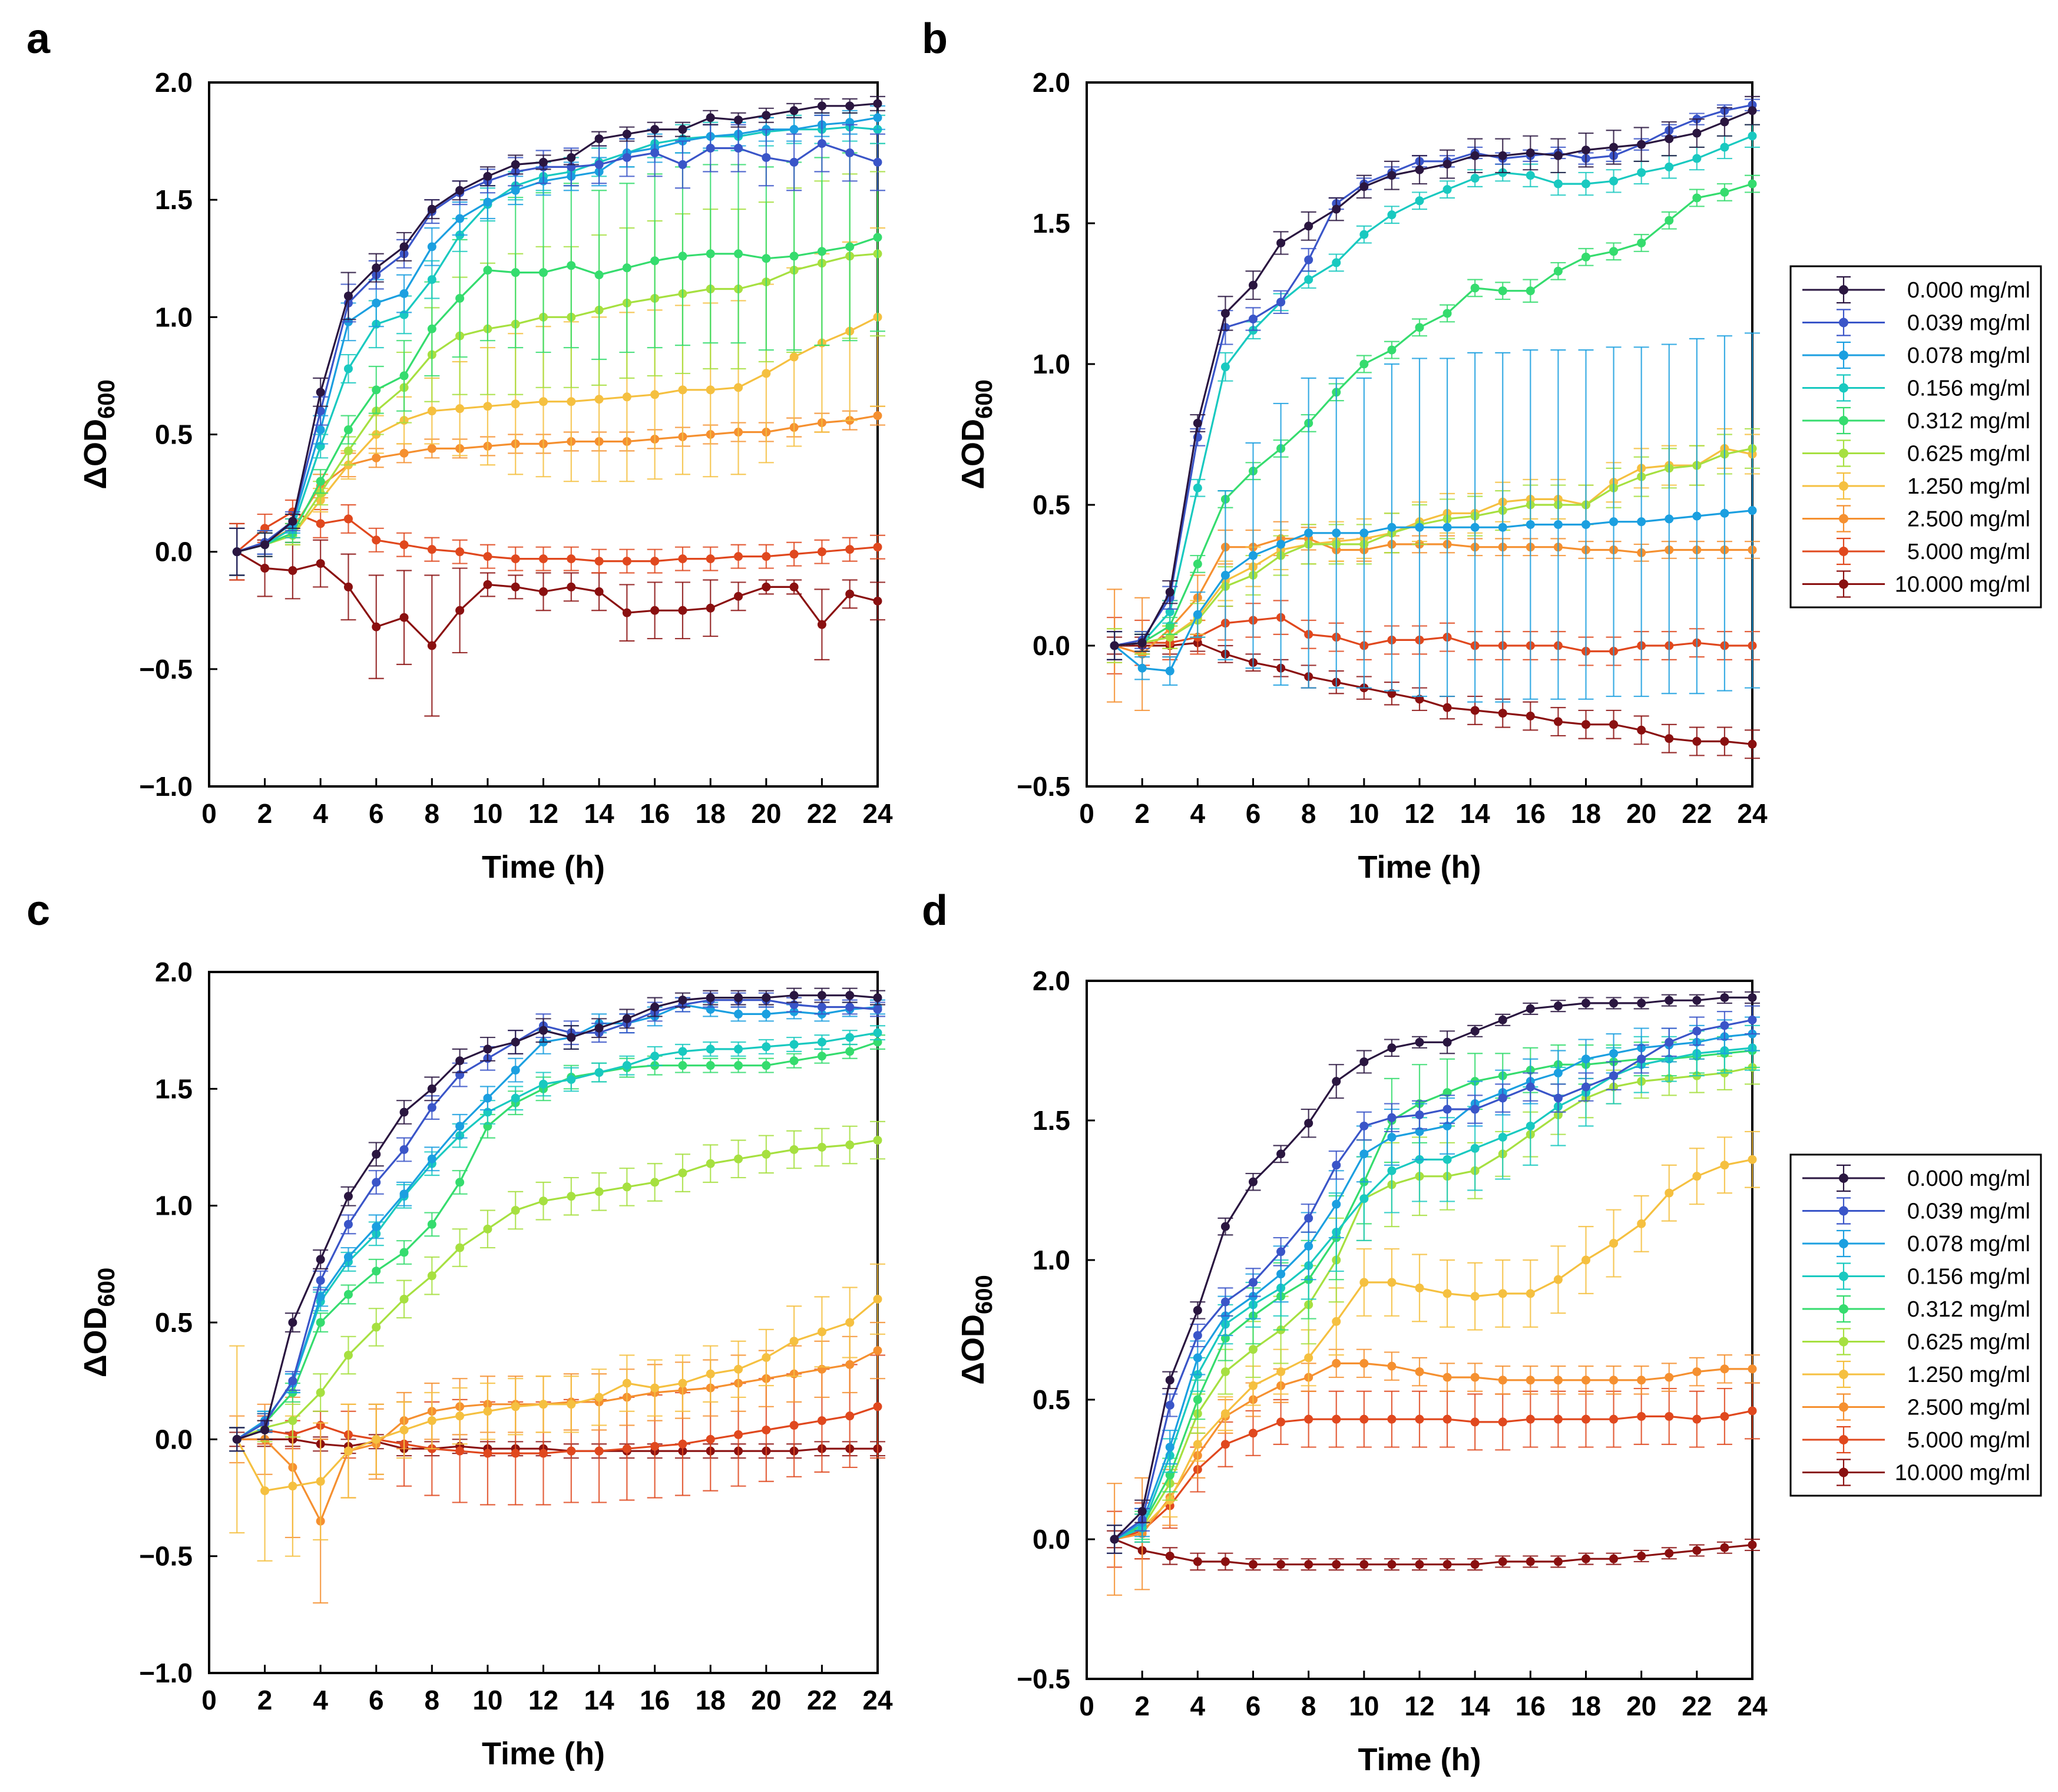 This screenshot has height=1792, width=2058. I want to click on x-axis-label: Time (h), so click(543, 867).